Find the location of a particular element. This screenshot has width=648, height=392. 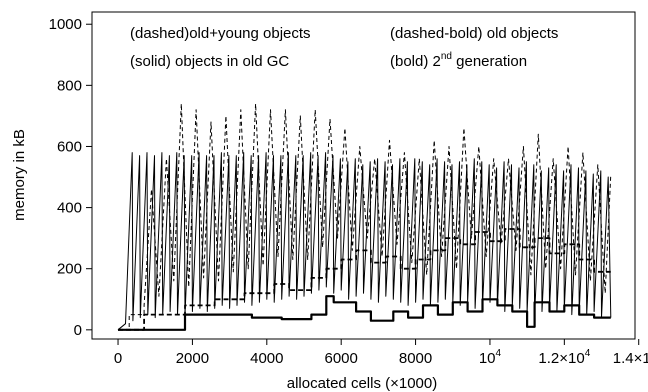

series-line-bold is located at coordinates (364, 313).